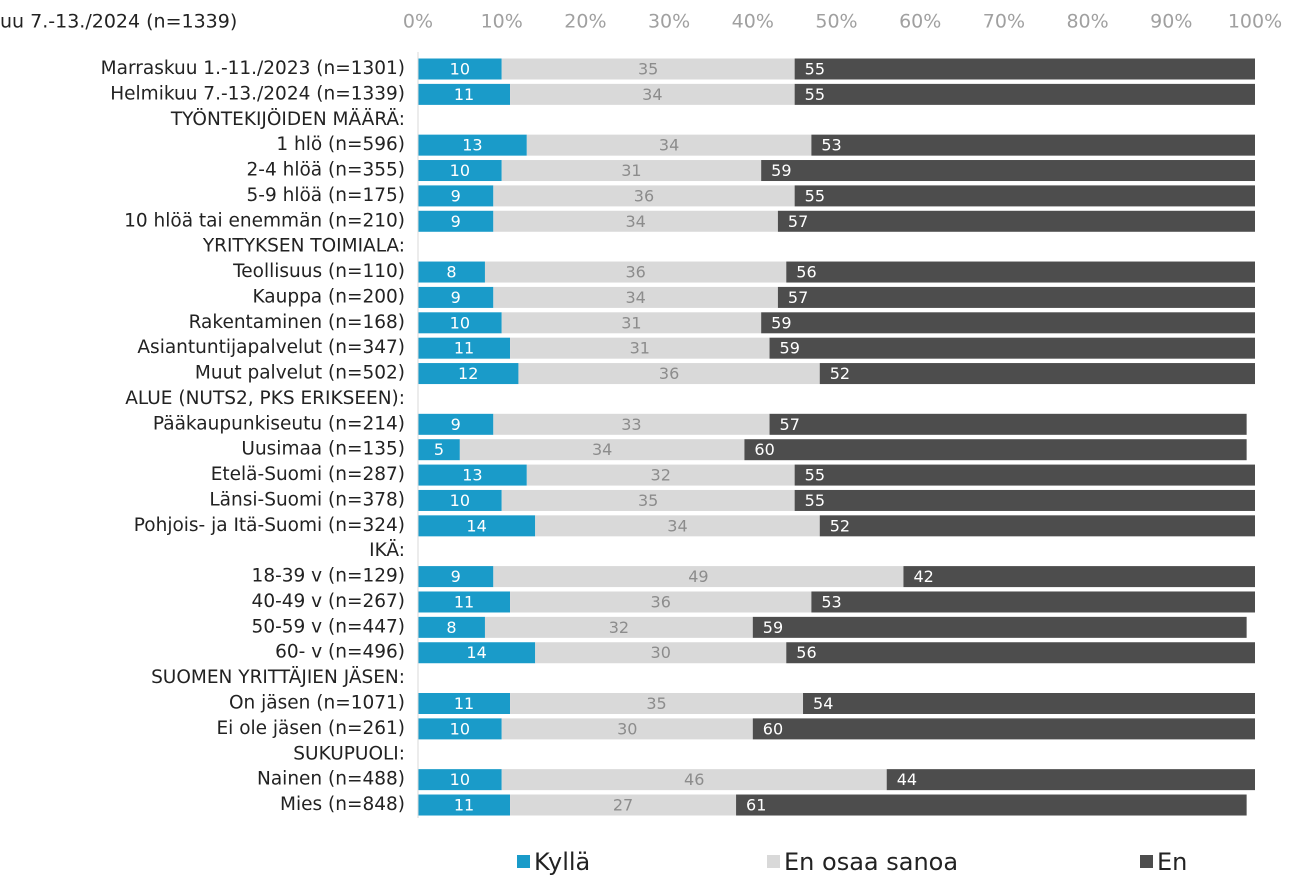  What do you see at coordinates (118, 22) in the screenshot?
I see `chart-title: uu 7.-13./2024 (n=1339)` at bounding box center [118, 22].